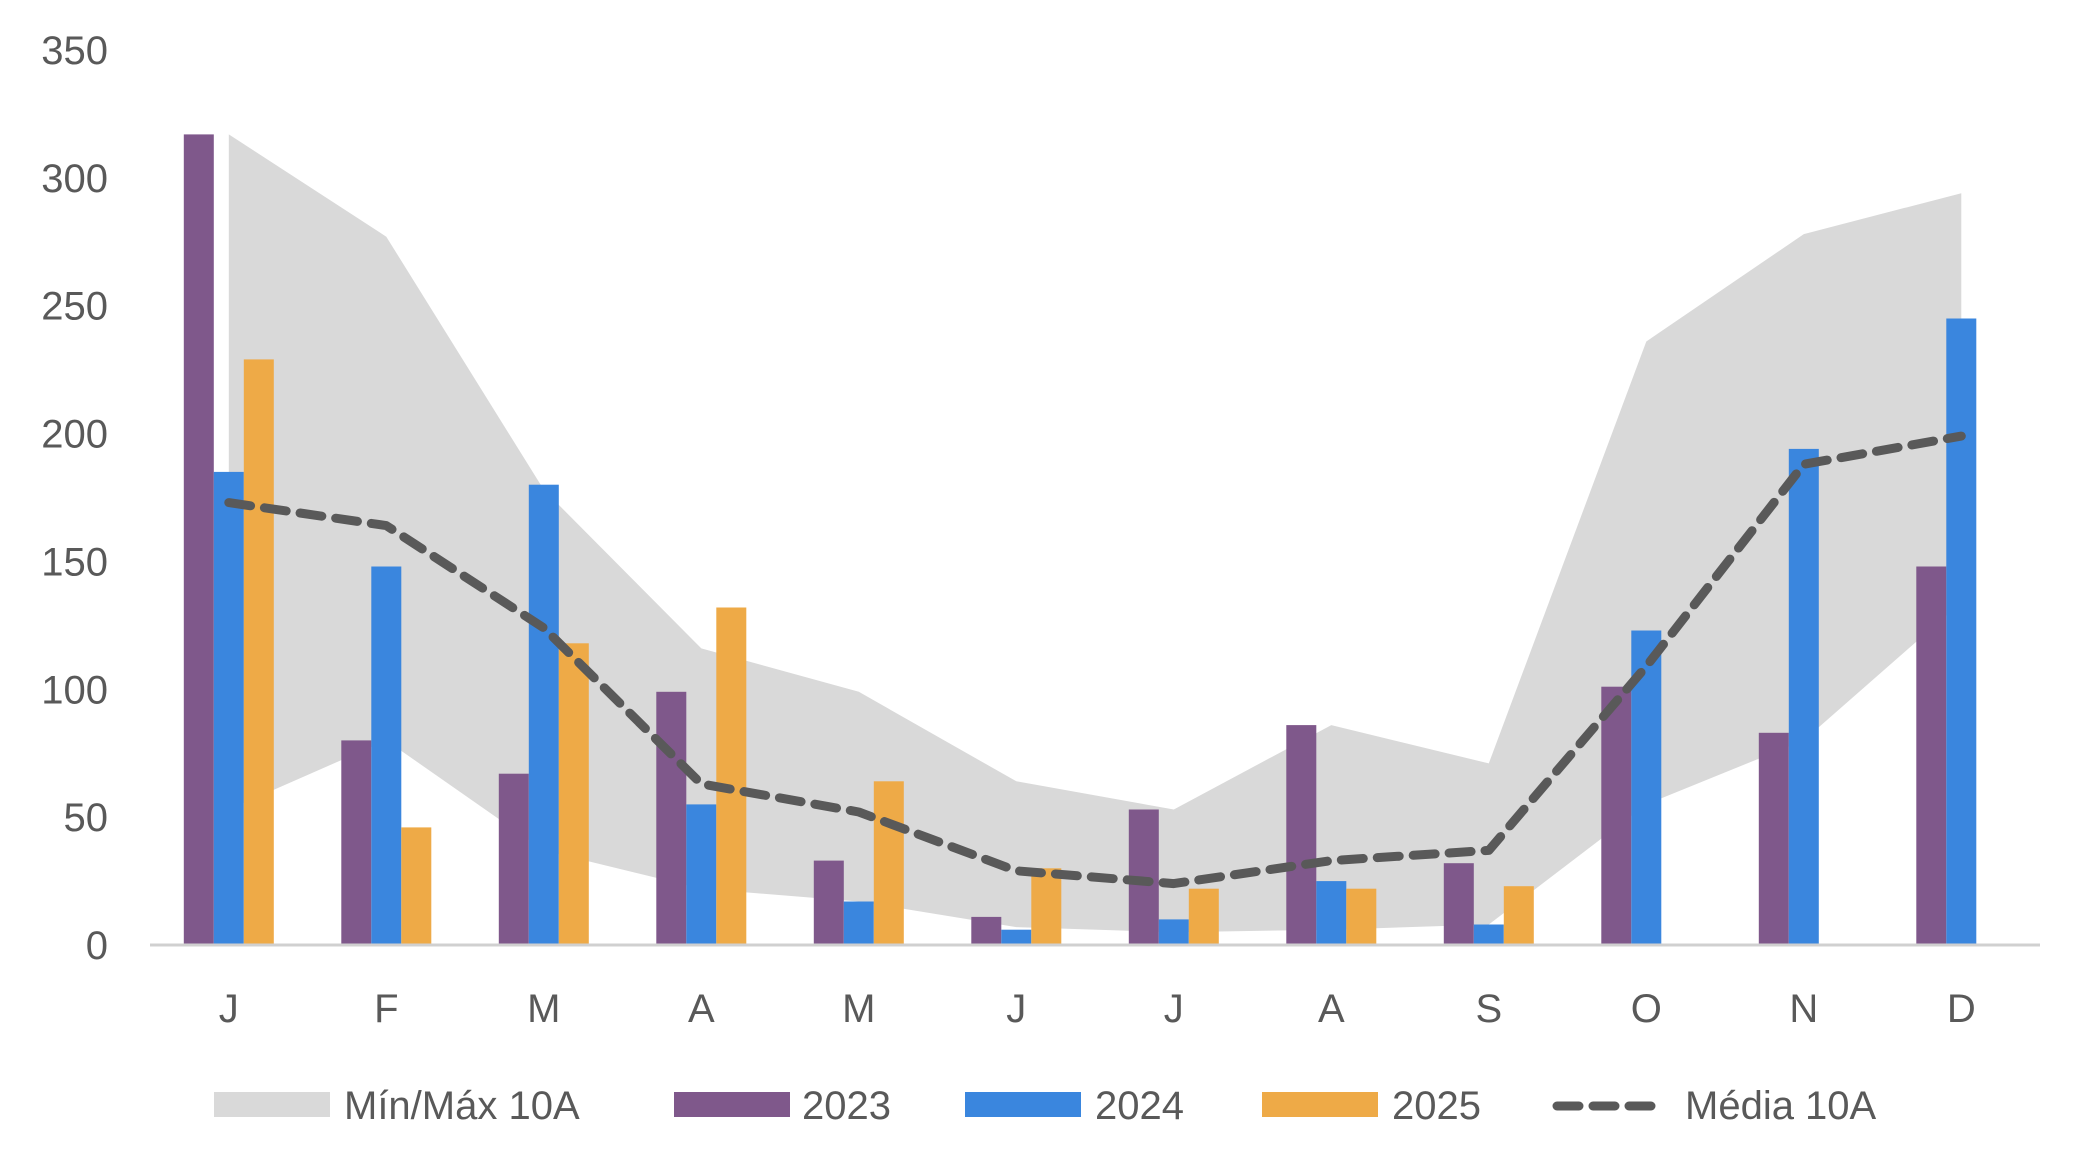 This screenshot has height=1169, width=2078. Describe the element at coordinates (1803, 1009) in the screenshot. I see `x-tick-label: N` at that location.